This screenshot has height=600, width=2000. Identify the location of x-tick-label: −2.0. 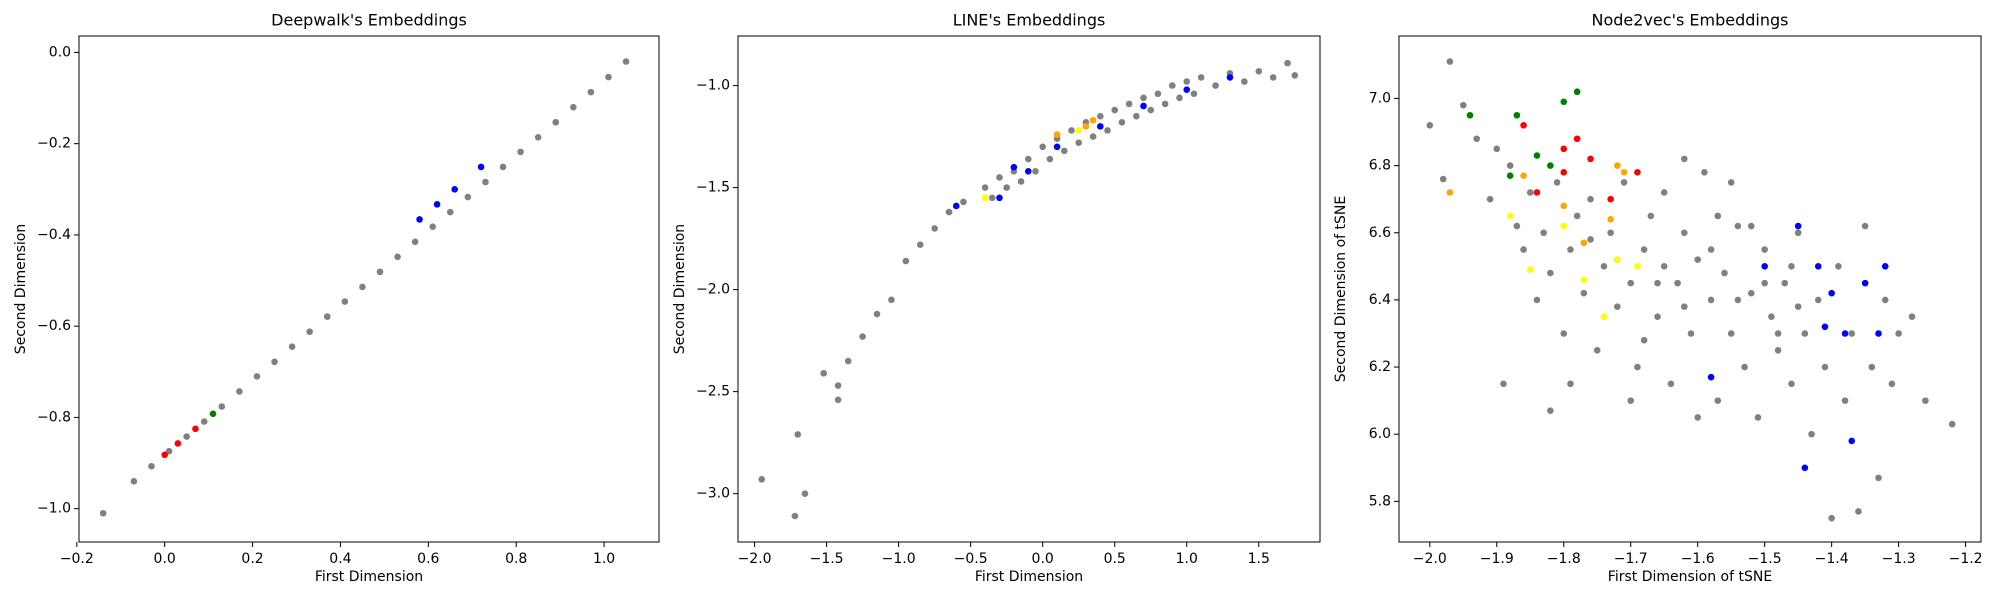
(1430, 559).